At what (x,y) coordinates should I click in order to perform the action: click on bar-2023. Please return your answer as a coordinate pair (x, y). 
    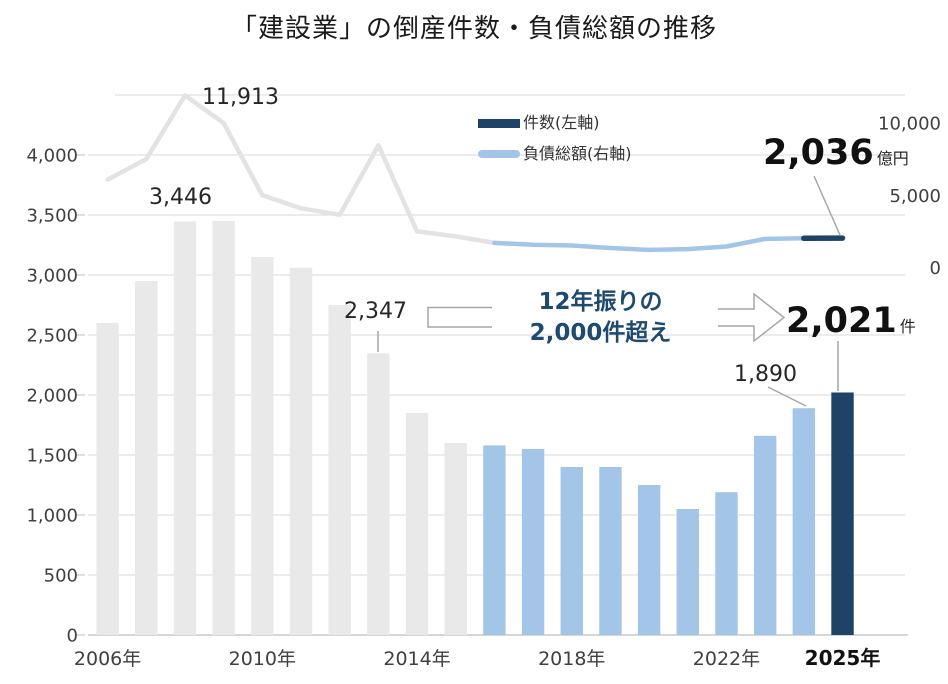
    Looking at the image, I should click on (765, 535).